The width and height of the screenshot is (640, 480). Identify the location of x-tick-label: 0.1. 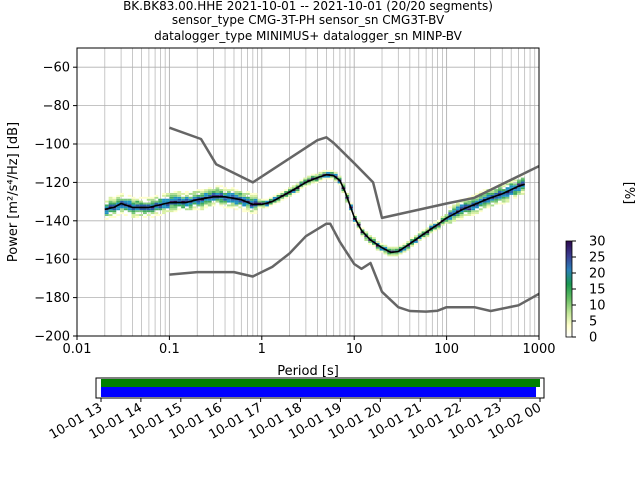
(169, 349).